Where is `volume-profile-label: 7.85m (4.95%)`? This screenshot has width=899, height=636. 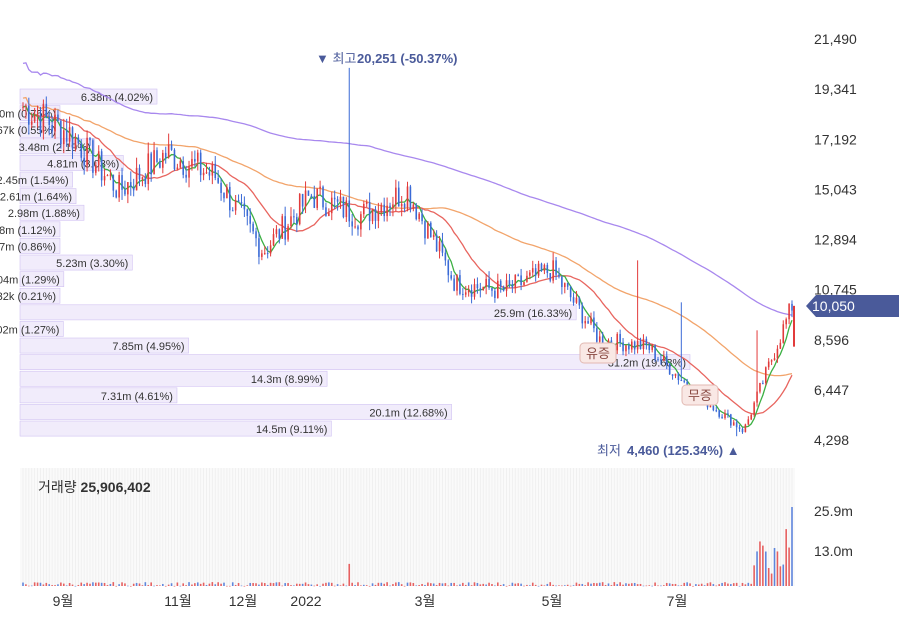
volume-profile-label: 7.85m (4.95%) is located at coordinates (148, 347).